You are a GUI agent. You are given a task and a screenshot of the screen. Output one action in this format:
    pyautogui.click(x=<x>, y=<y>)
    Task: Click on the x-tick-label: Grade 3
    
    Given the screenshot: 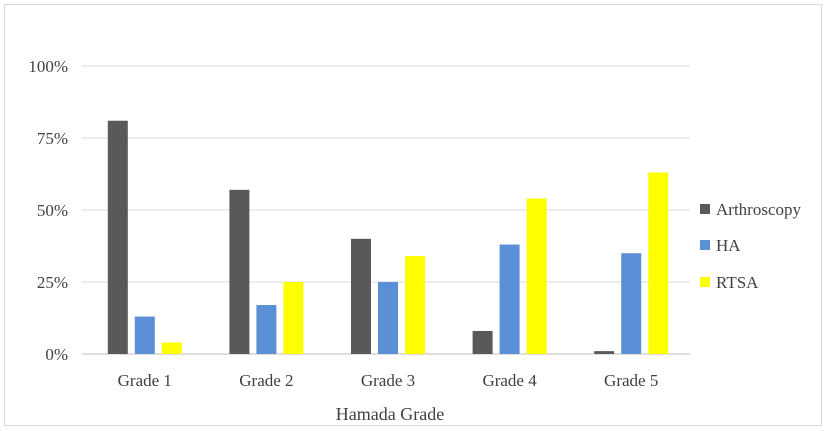 What is the action you would take?
    pyautogui.click(x=388, y=380)
    